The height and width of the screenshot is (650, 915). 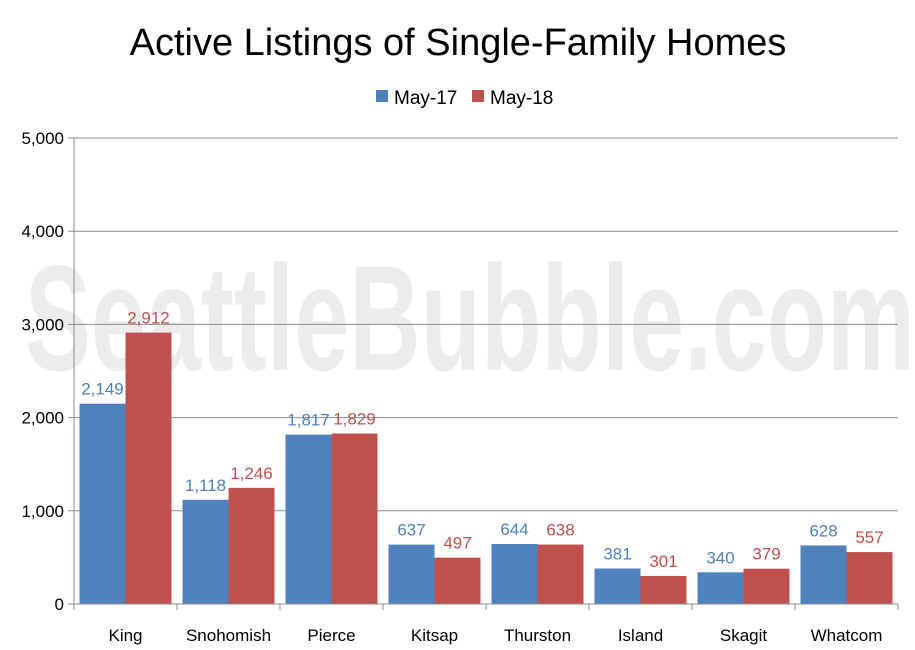 I want to click on category-label: Whatcom, so click(x=847, y=635).